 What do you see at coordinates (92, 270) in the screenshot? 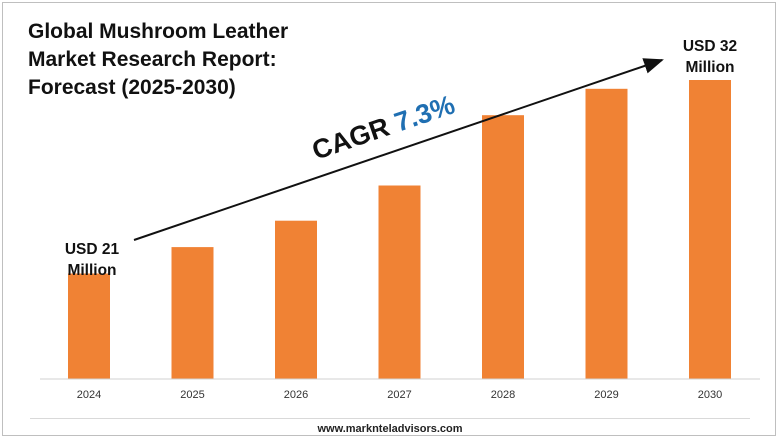
I see `start-value-line-2: Million` at bounding box center [92, 270].